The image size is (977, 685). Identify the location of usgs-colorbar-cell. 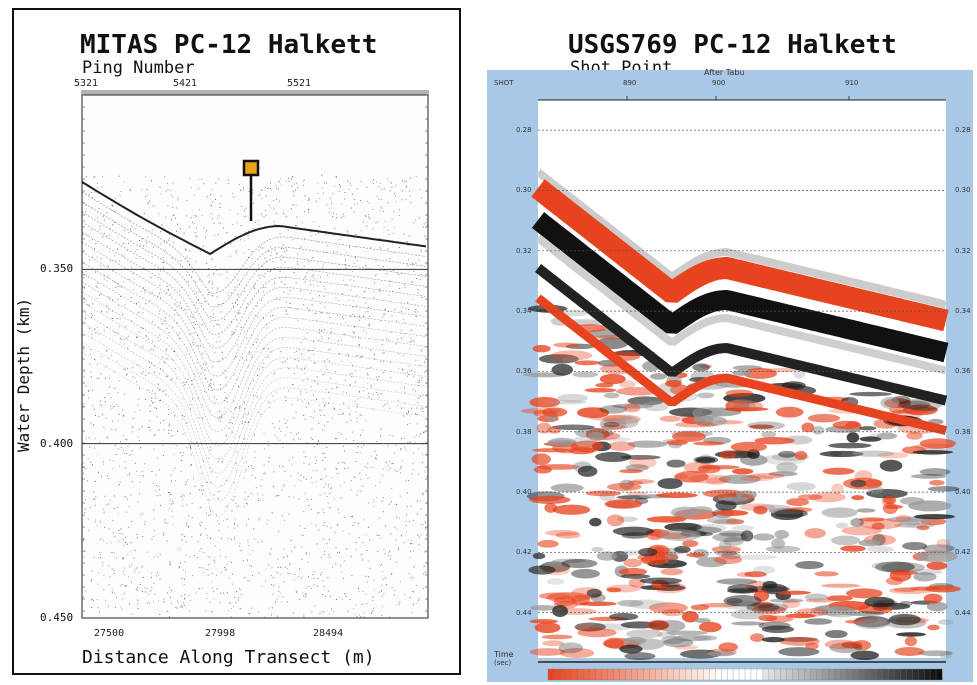
(784, 674).